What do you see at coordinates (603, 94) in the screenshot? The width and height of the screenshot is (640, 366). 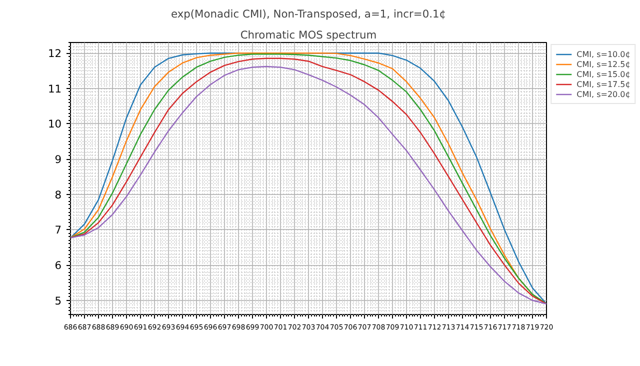 I see `legend-label: CMI, s=20.0¢` at bounding box center [603, 94].